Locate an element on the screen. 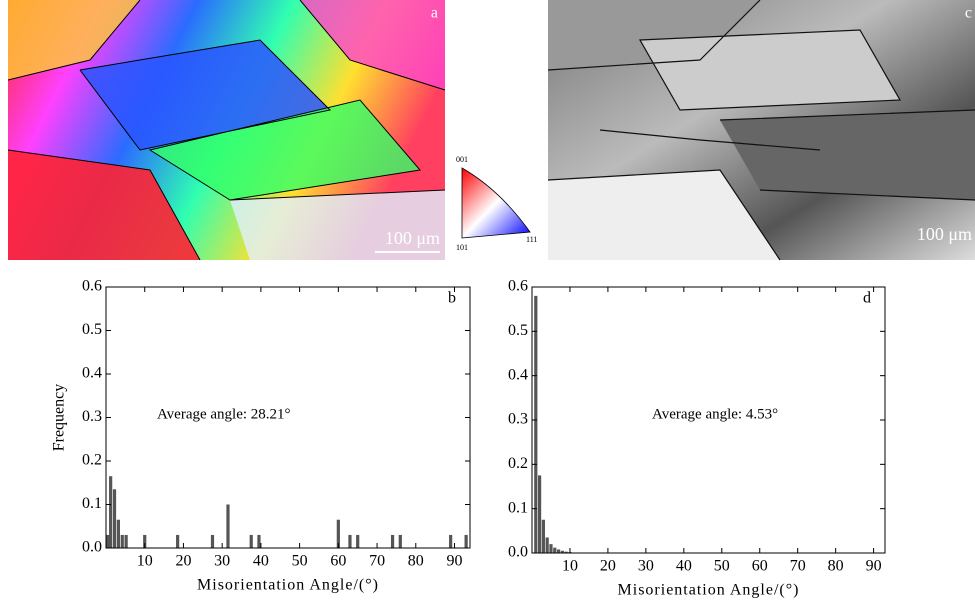 The height and width of the screenshot is (608, 975). annotation: Average angle: 28.21° is located at coordinates (224, 414).